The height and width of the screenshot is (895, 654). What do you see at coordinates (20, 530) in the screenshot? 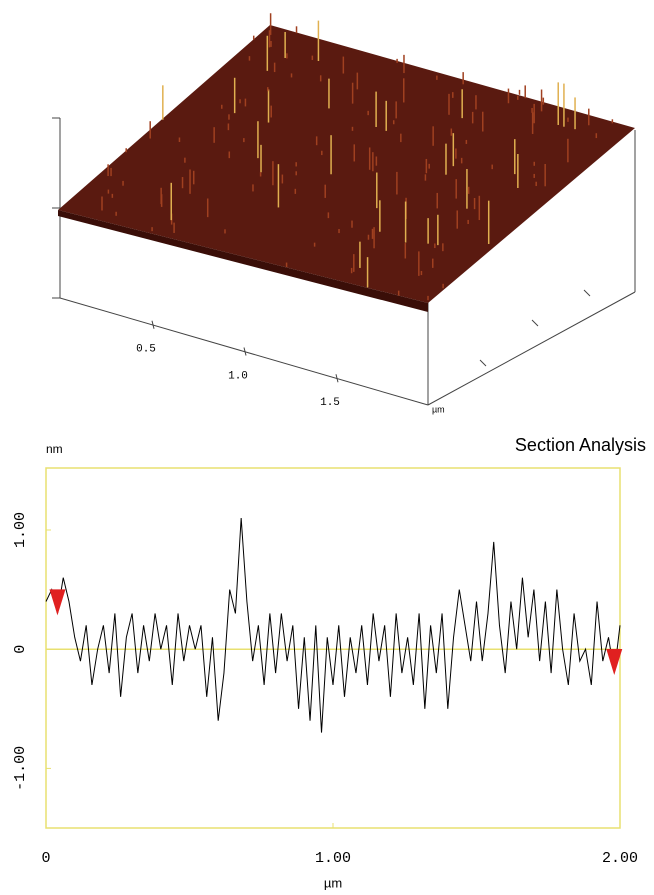
I see `y-tick-label: 1.00` at bounding box center [20, 530].